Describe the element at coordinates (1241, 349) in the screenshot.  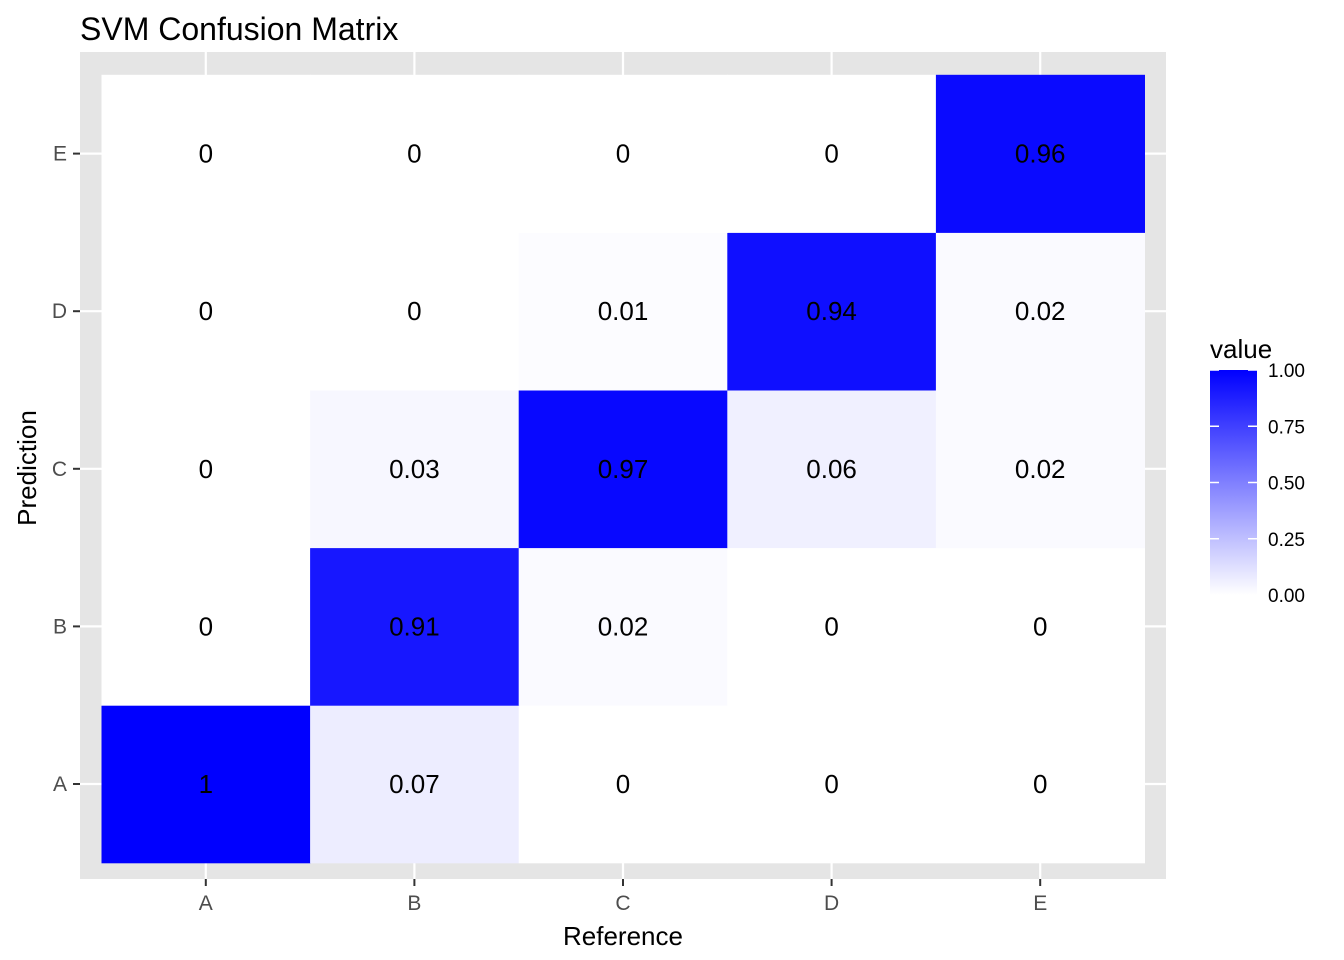
I see `legend-title: value` at that location.